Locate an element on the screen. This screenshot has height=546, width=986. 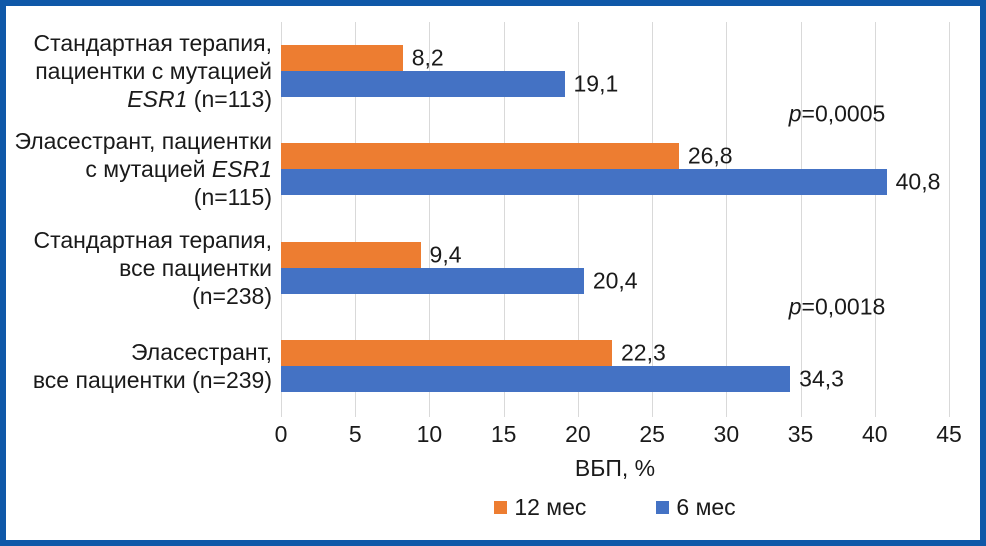
legend-entry-12mes: 12 мес is located at coordinates (540, 507).